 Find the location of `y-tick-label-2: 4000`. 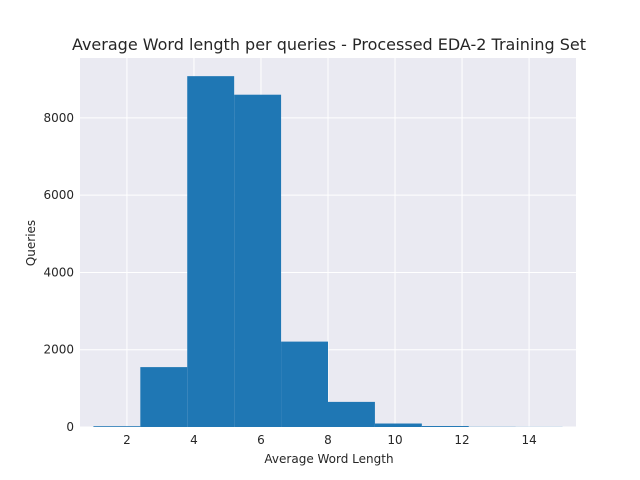

y-tick-label-2: 4000 is located at coordinates (58, 272).